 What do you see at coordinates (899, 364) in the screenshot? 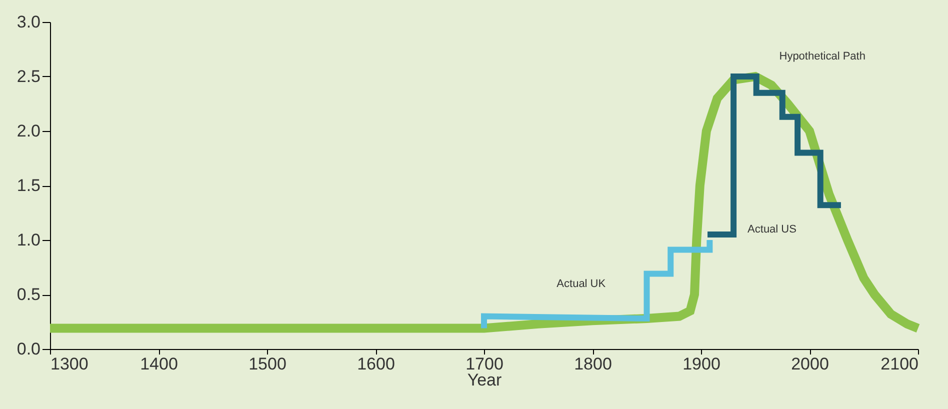
I see `x-tick-label: 2100` at bounding box center [899, 364].